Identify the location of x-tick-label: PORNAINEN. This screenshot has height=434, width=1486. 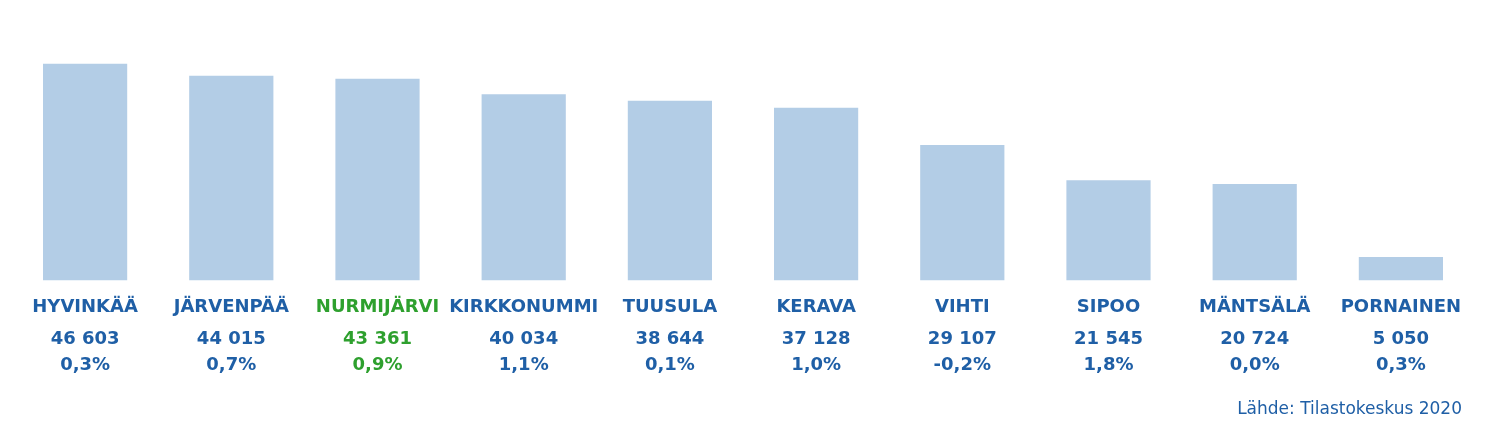
(1401, 305).